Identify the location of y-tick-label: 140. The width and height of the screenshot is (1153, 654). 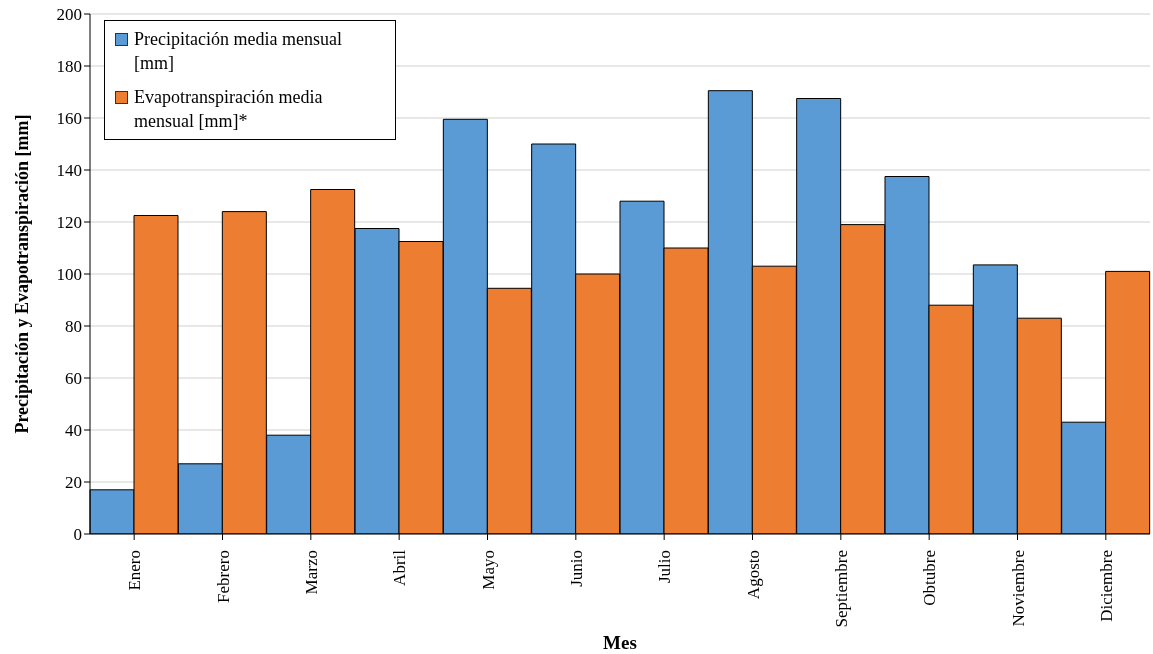
(69, 171).